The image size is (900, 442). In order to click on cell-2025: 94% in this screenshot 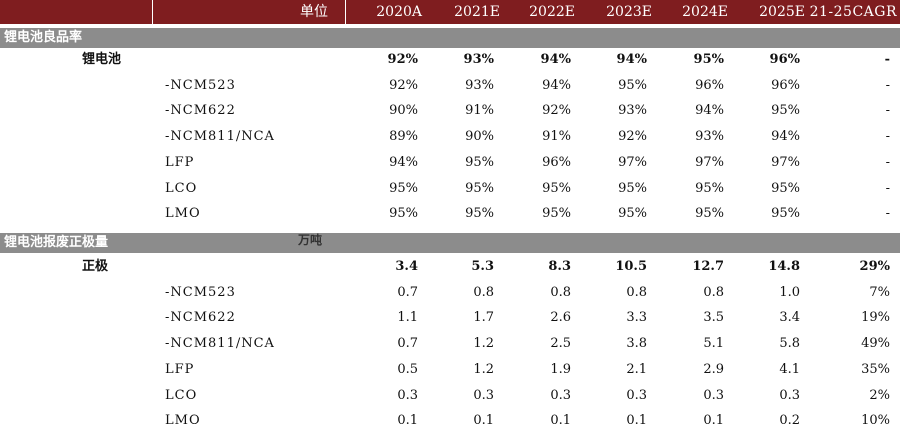, I will do `click(785, 137)`.